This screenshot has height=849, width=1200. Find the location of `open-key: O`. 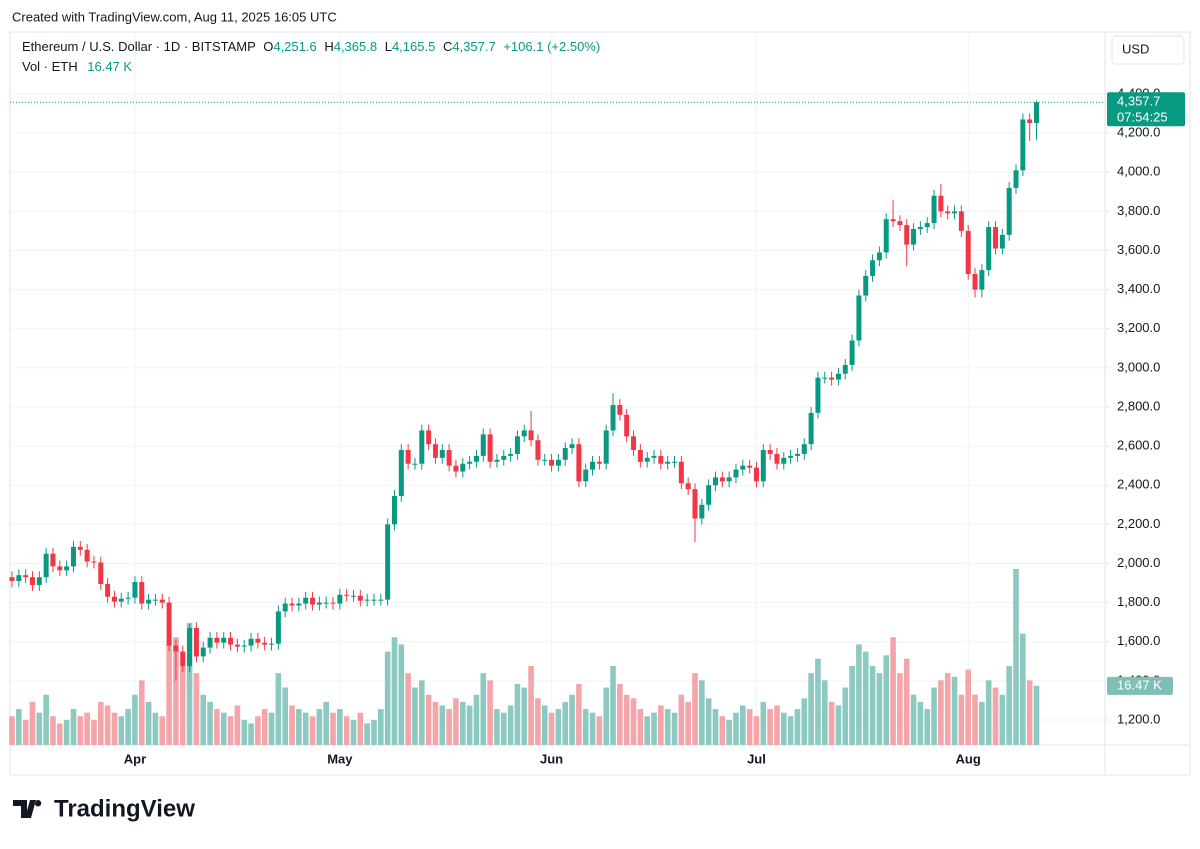

open-key: O is located at coordinates (268, 46).